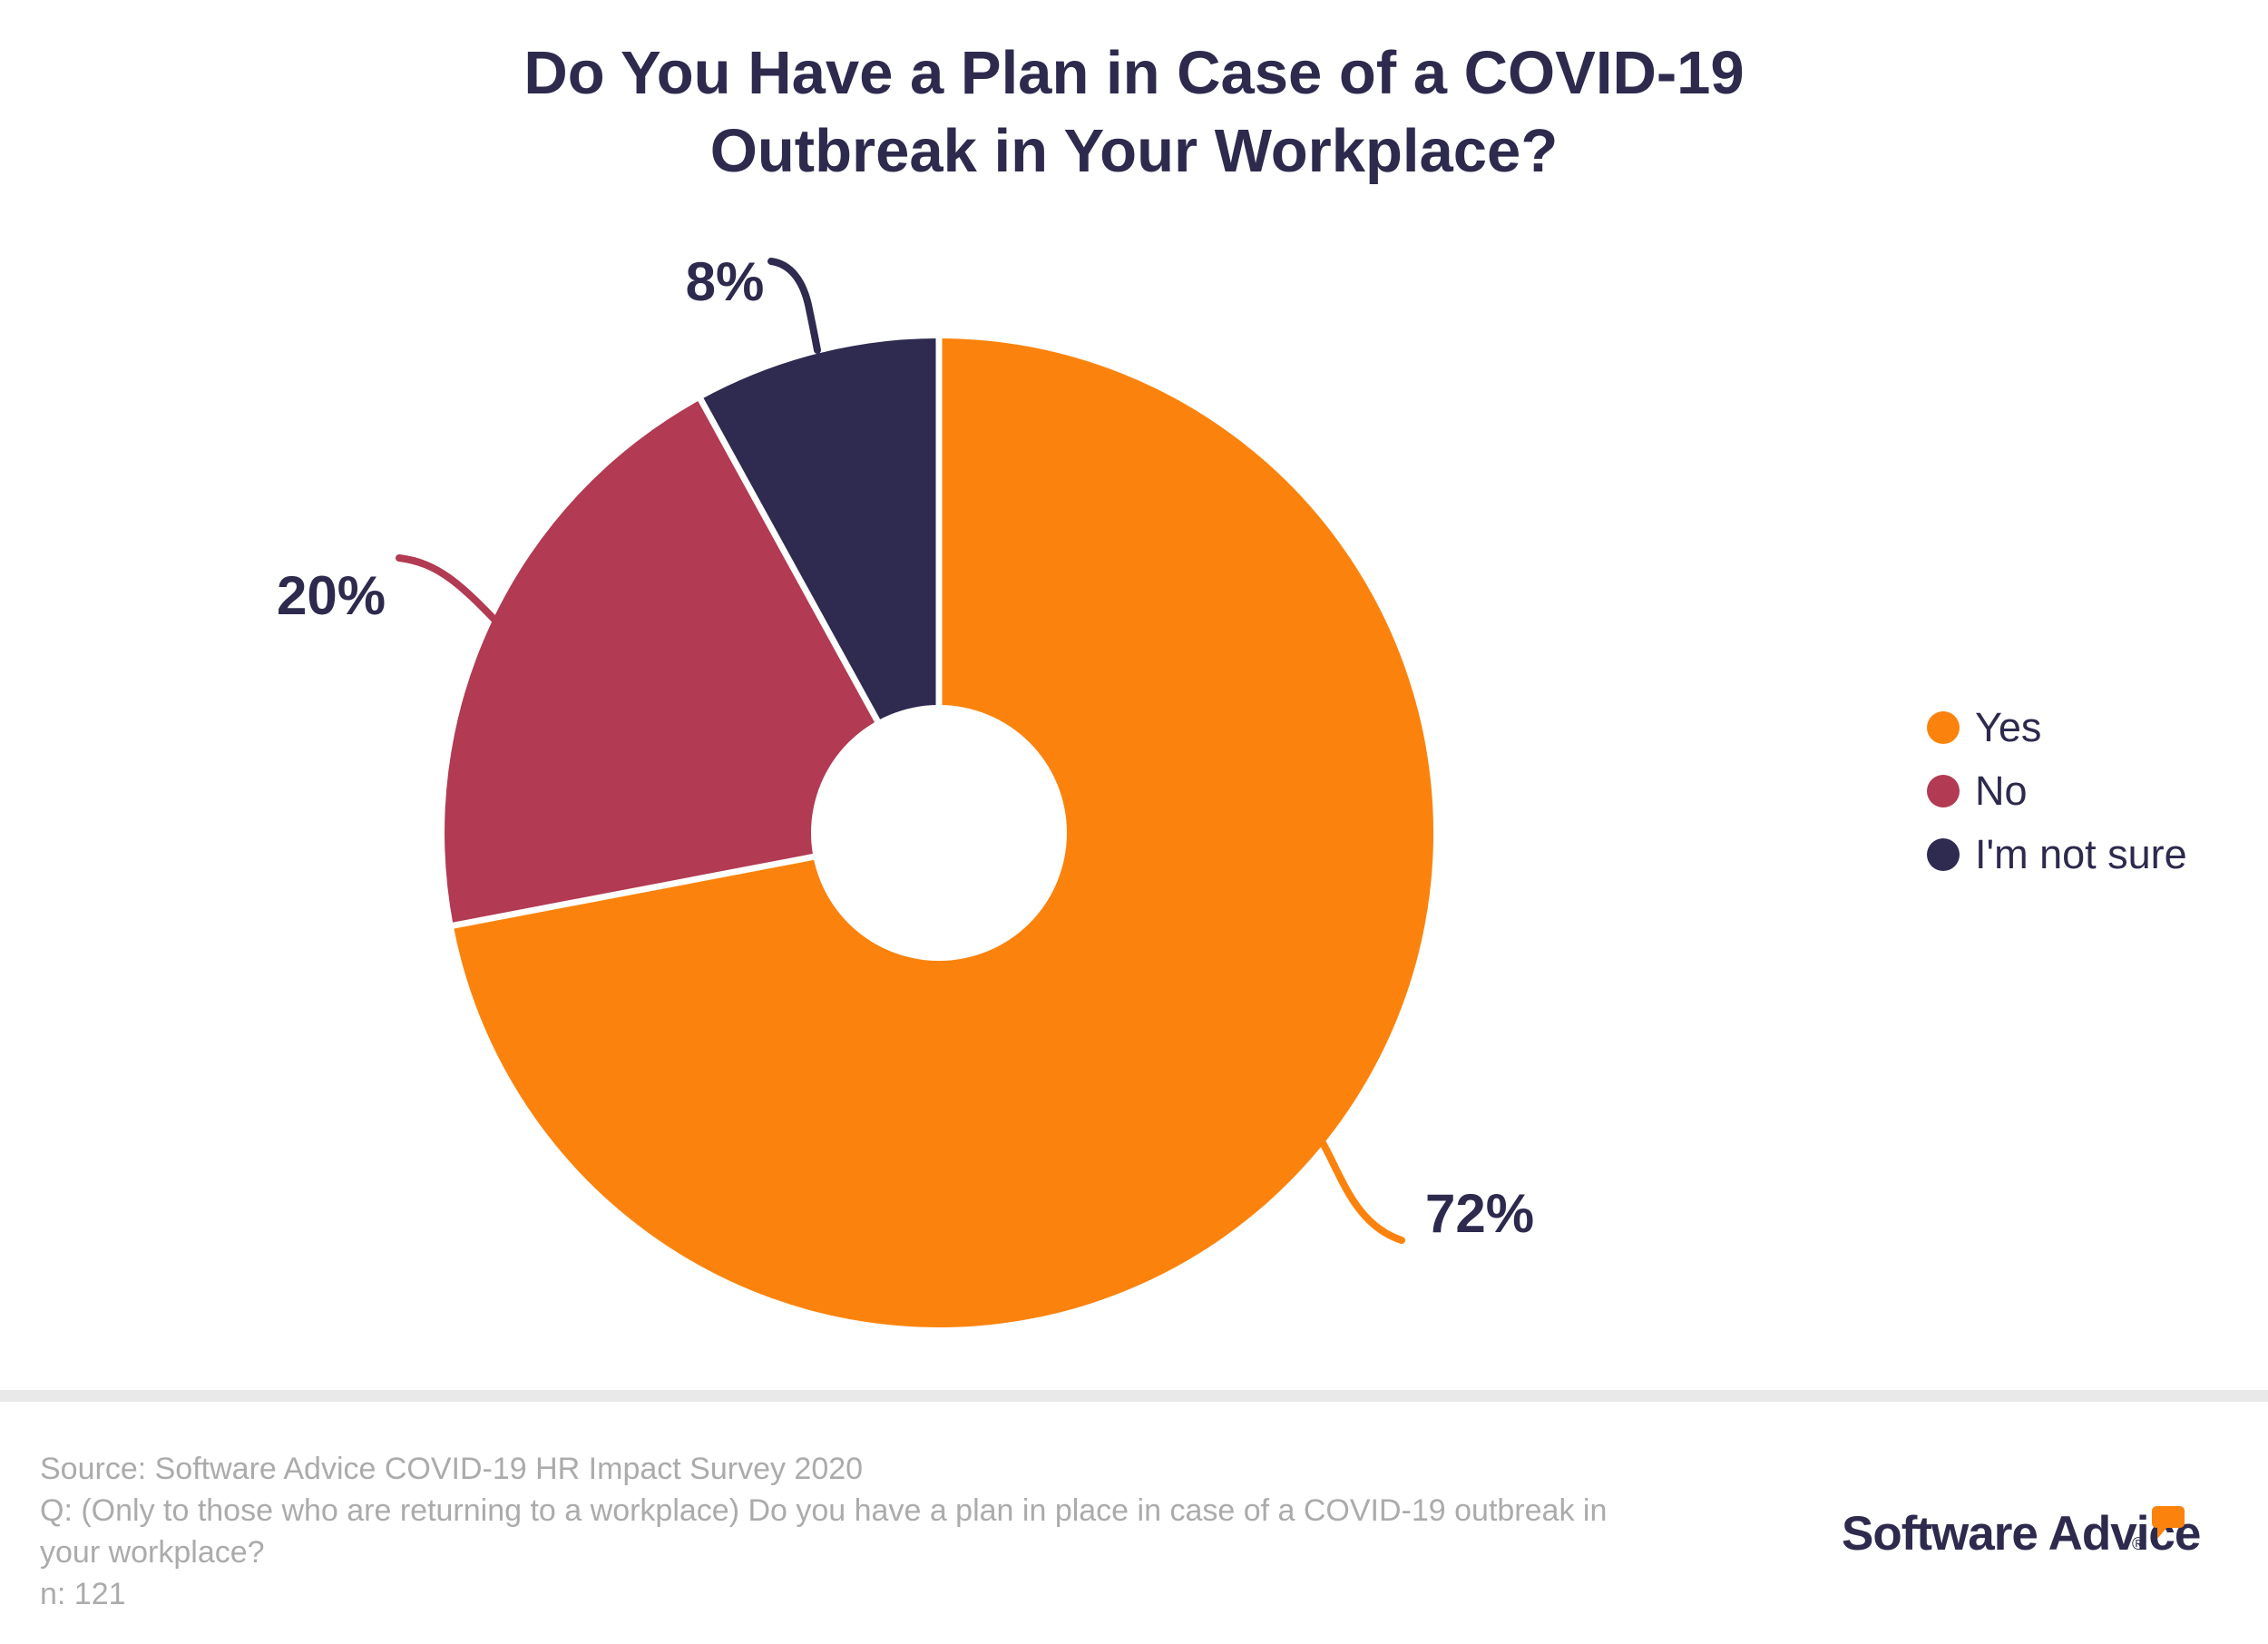 The width and height of the screenshot is (2268, 1644). I want to click on data-label-no: 20%, so click(332, 595).